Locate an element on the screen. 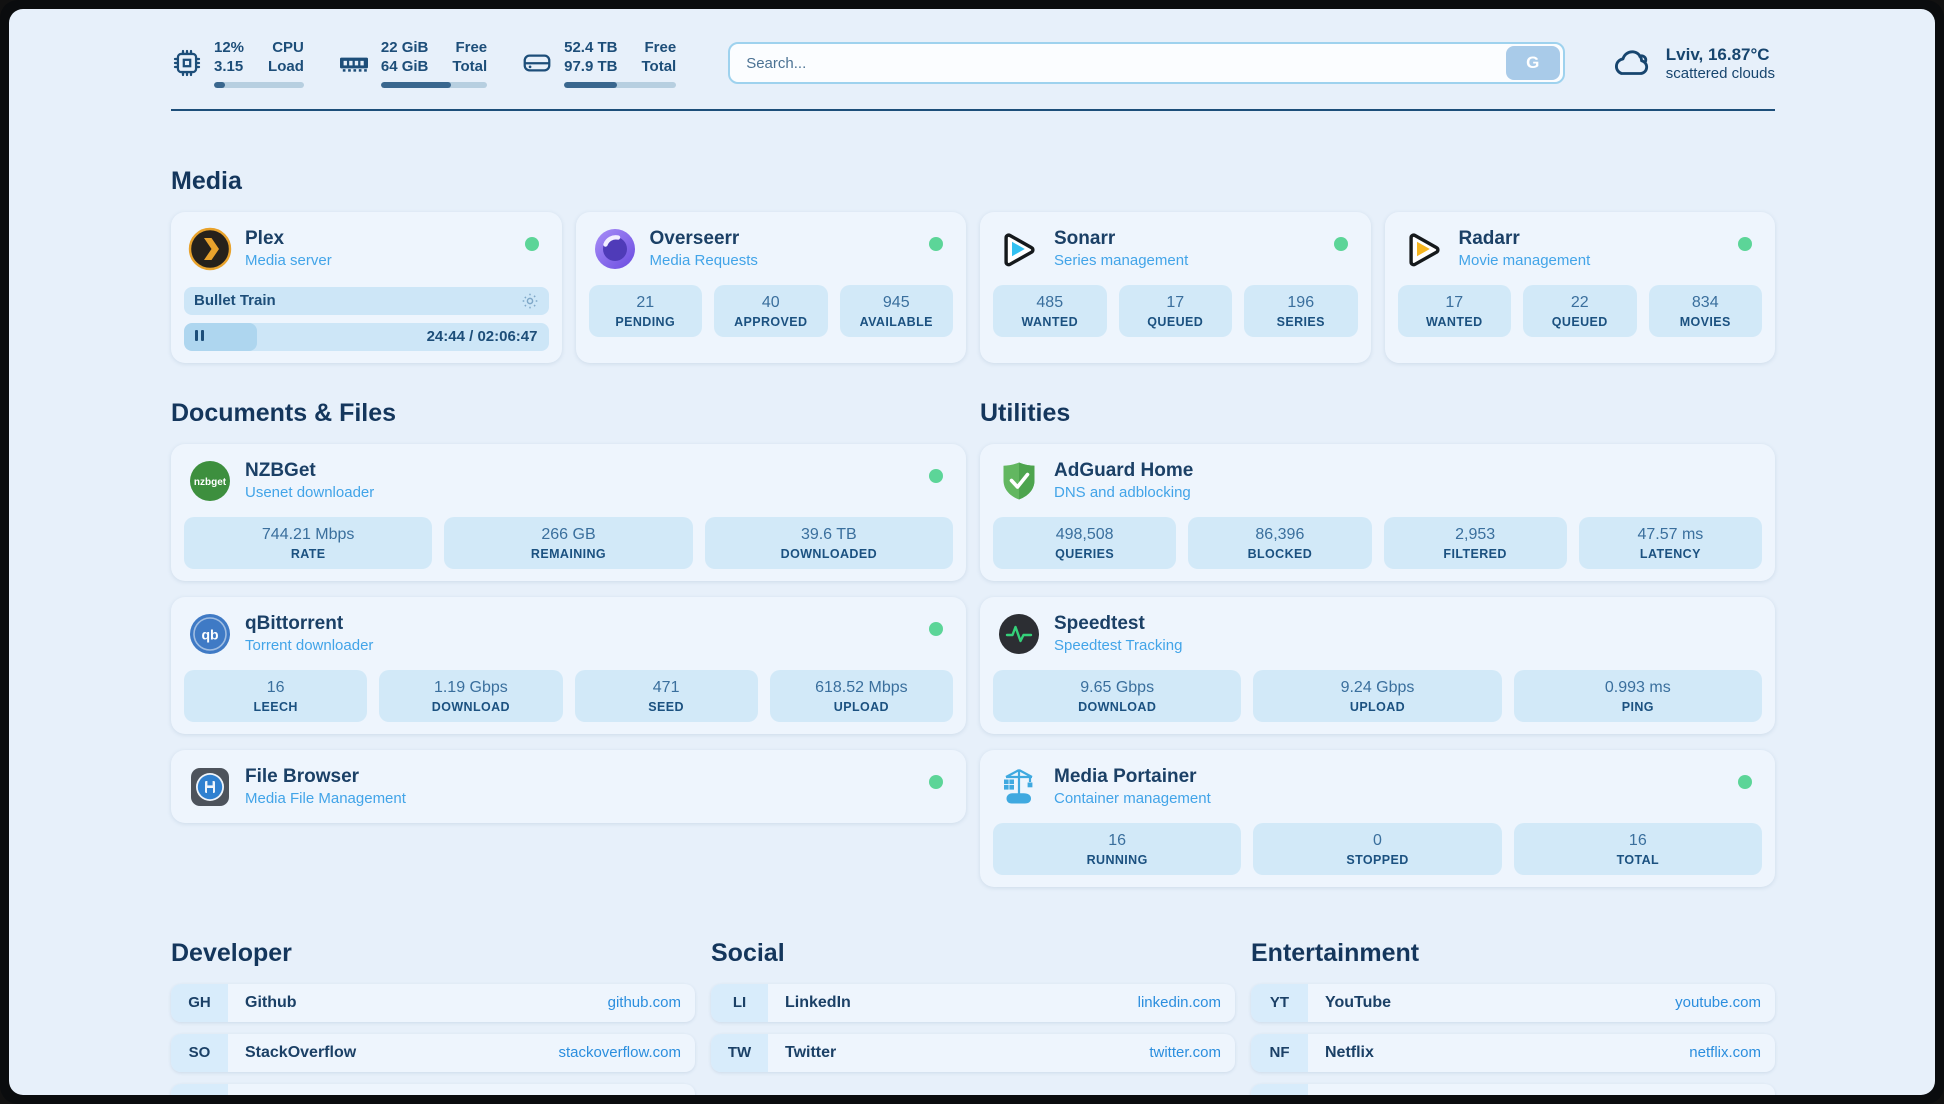 The image size is (1944, 1104). app-subtitle: Usenet downloader is located at coordinates (310, 493).